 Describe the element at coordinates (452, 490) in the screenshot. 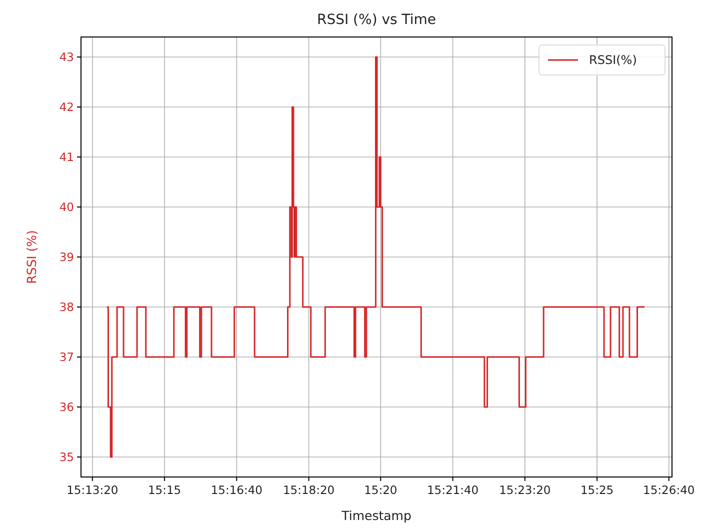

I see `x-tick-label: 15:21:40` at that location.